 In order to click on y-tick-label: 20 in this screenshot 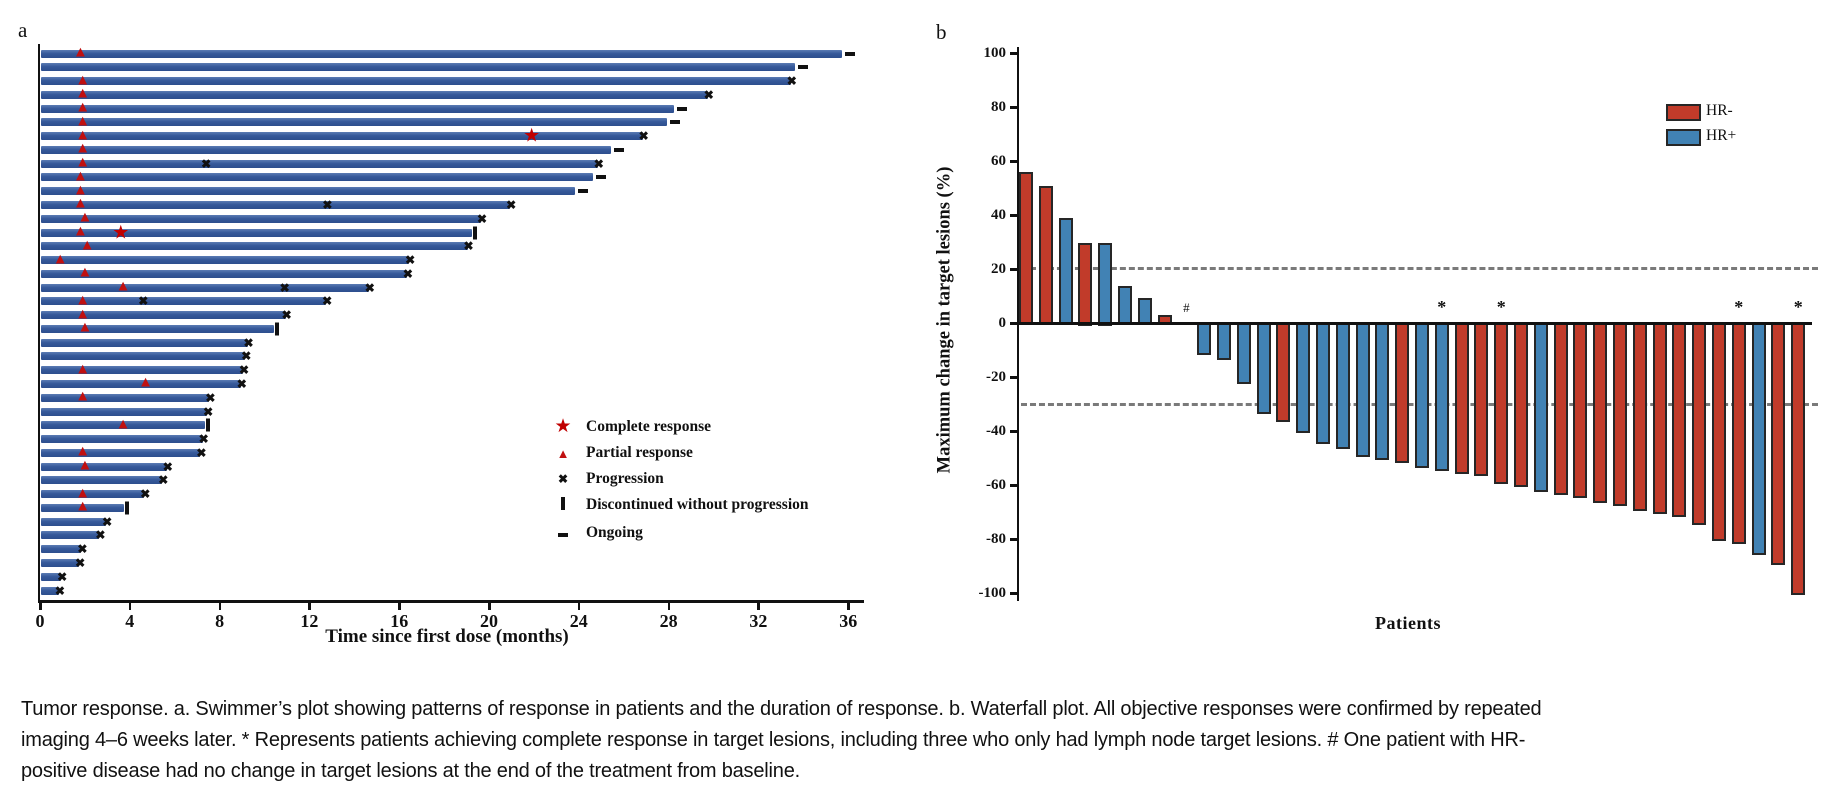, I will do `click(998, 268)`.